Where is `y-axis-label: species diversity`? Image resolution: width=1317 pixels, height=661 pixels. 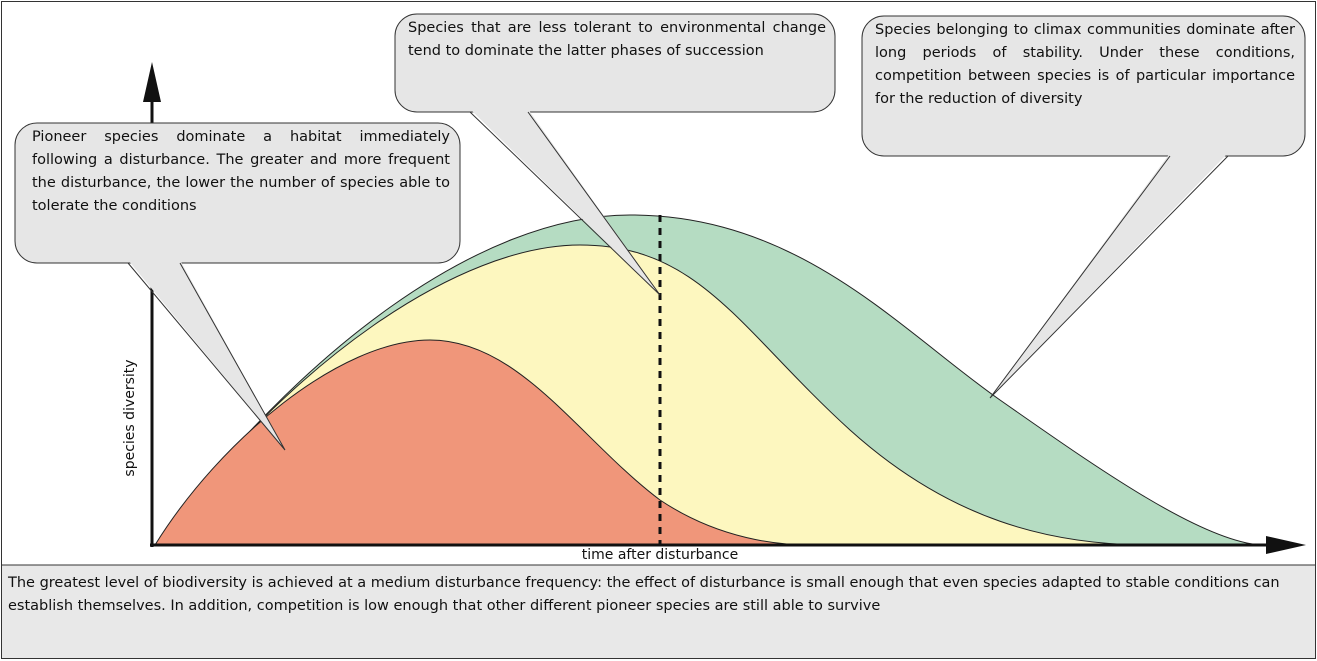 y-axis-label: species diversity is located at coordinates (130, 418).